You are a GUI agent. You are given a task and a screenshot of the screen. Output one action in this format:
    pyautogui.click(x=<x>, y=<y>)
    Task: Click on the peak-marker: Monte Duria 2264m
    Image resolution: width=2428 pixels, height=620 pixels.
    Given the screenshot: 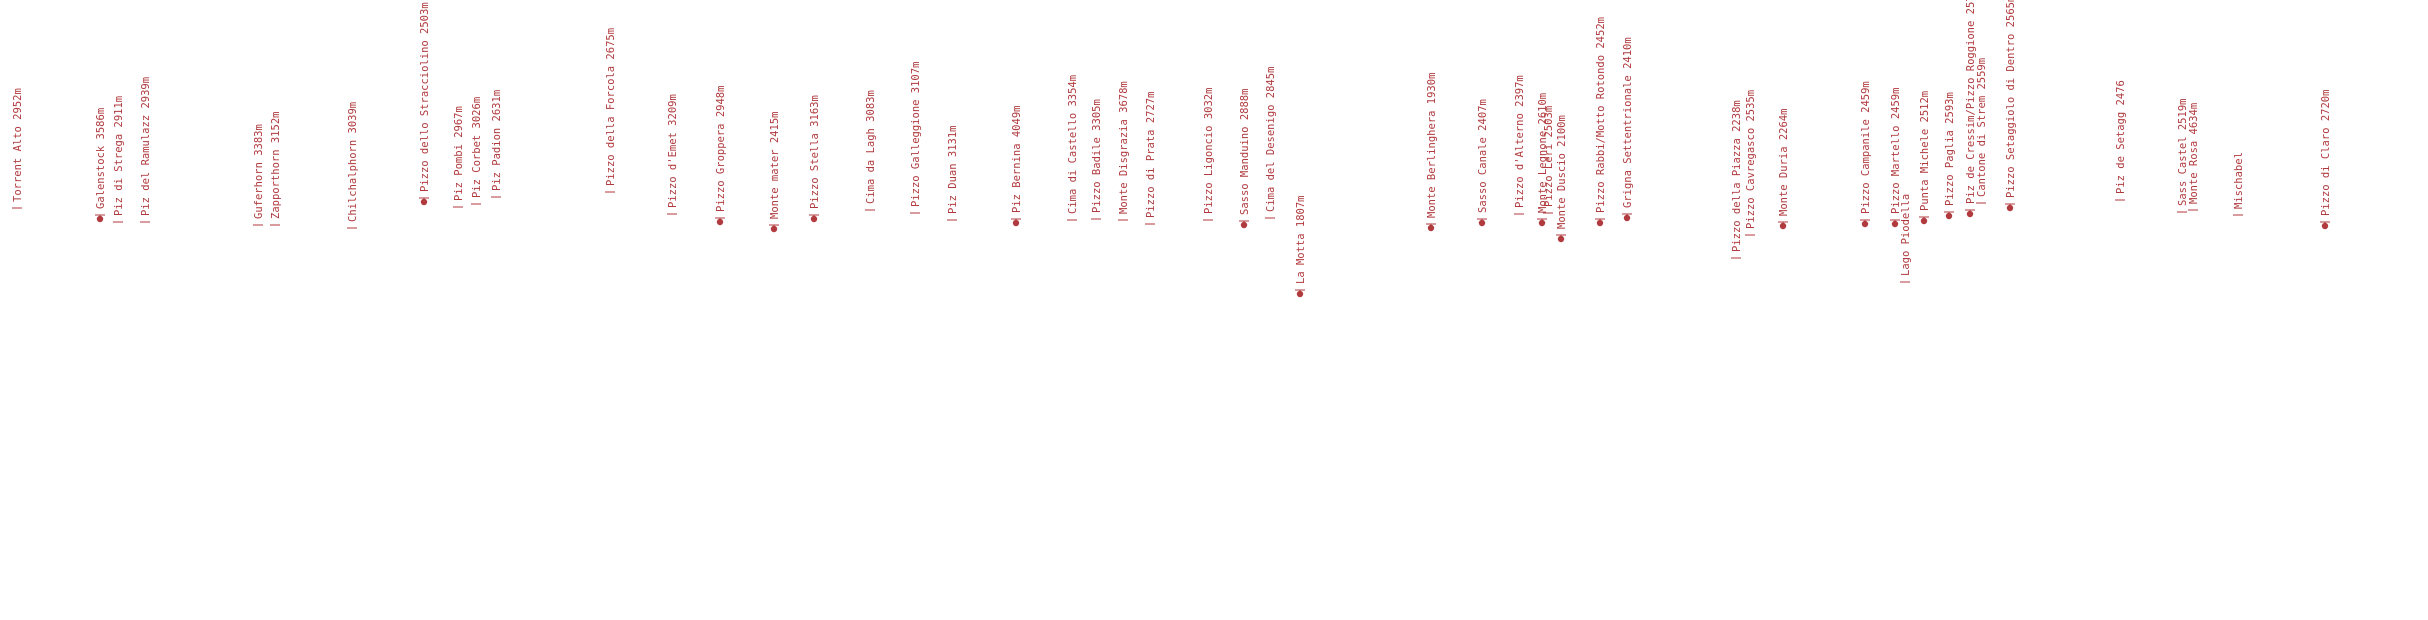 What is the action you would take?
    pyautogui.click(x=1784, y=169)
    